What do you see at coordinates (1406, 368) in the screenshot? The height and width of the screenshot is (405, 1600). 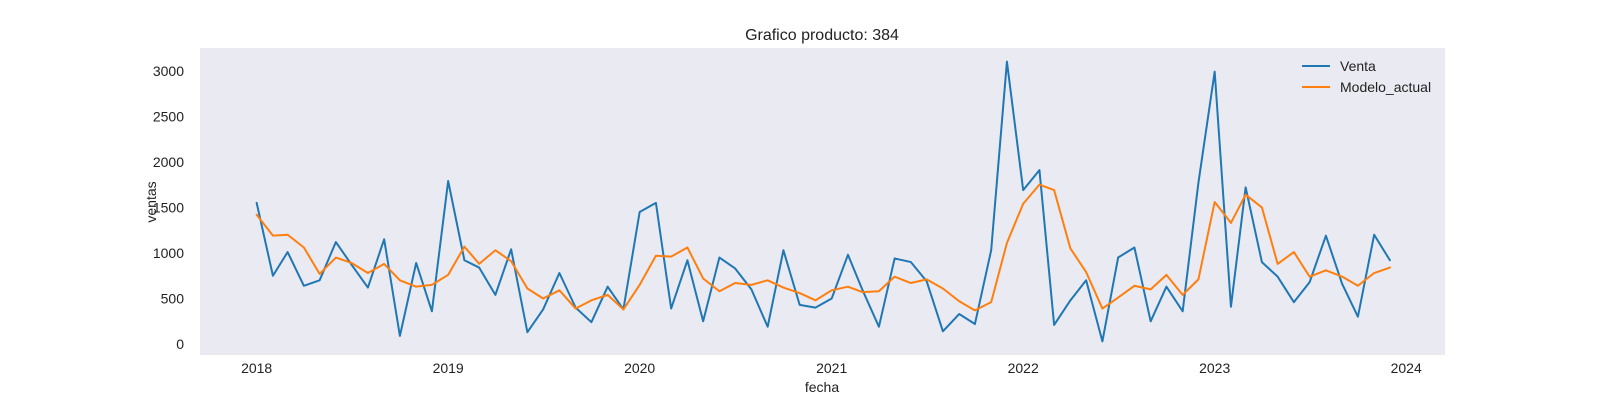 I see `x-tick-label: 2024` at bounding box center [1406, 368].